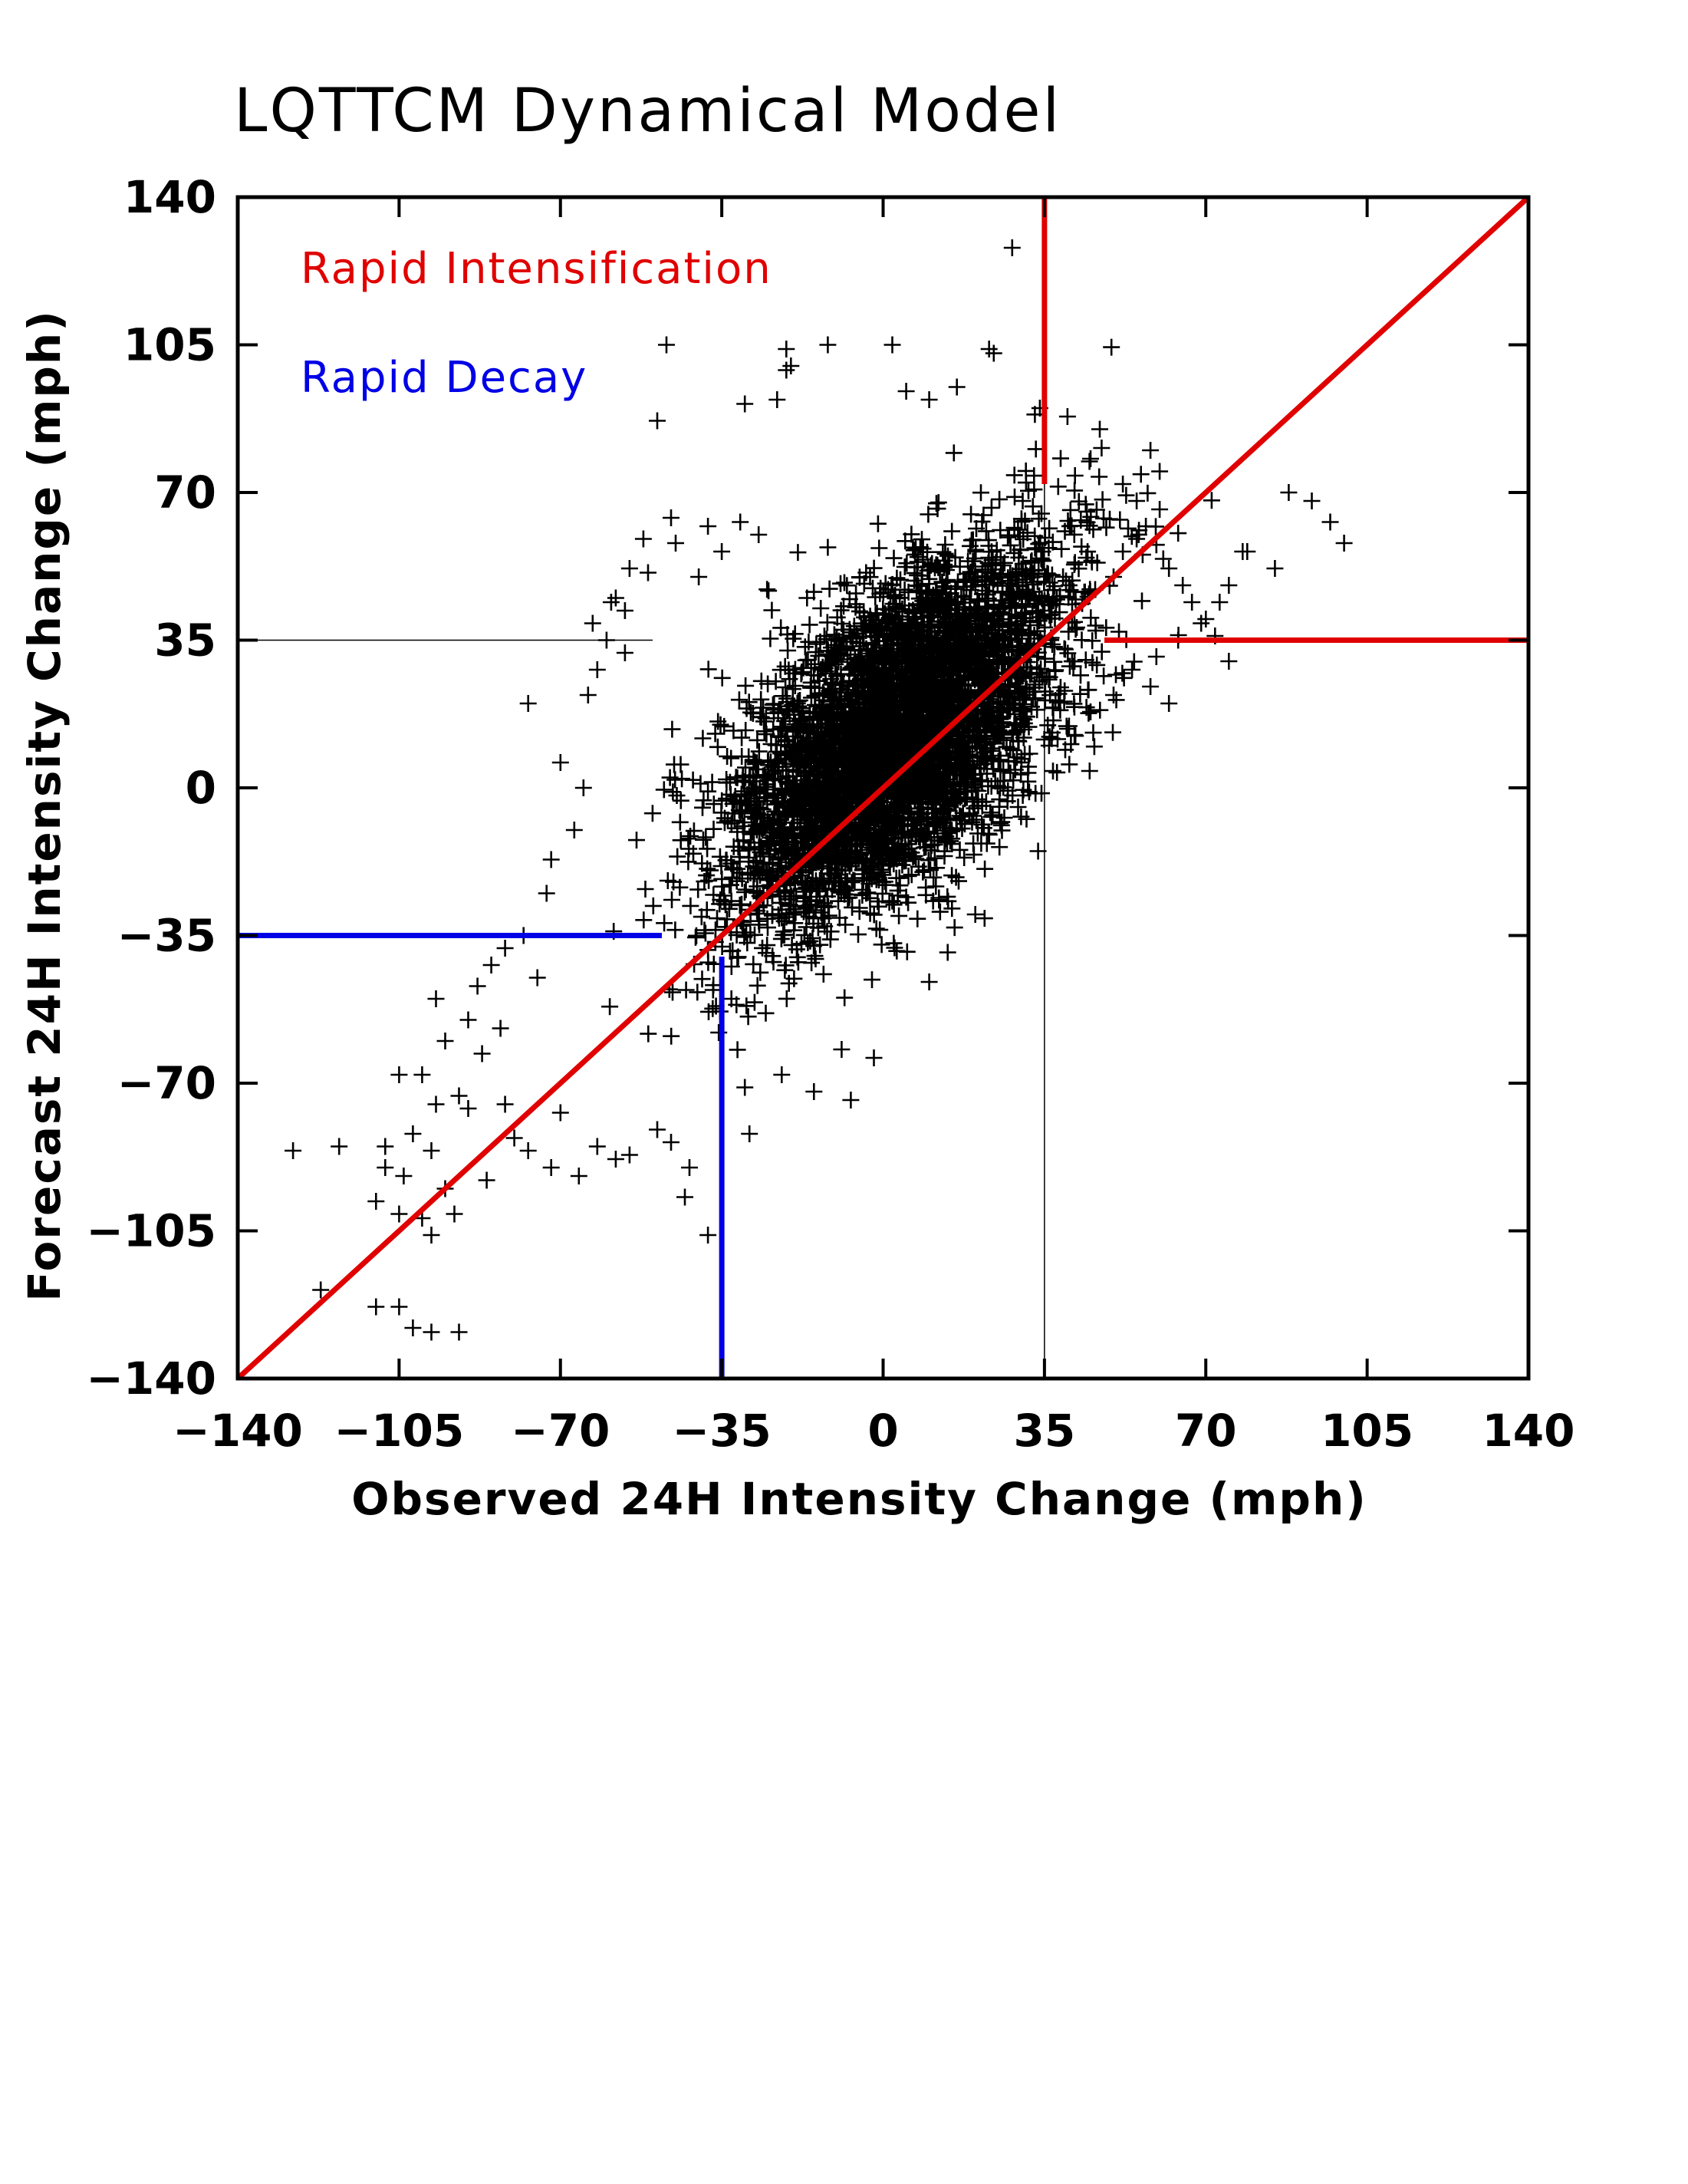  I want to click on chart-title: LQTTCM Dynamical Model, so click(648, 111).